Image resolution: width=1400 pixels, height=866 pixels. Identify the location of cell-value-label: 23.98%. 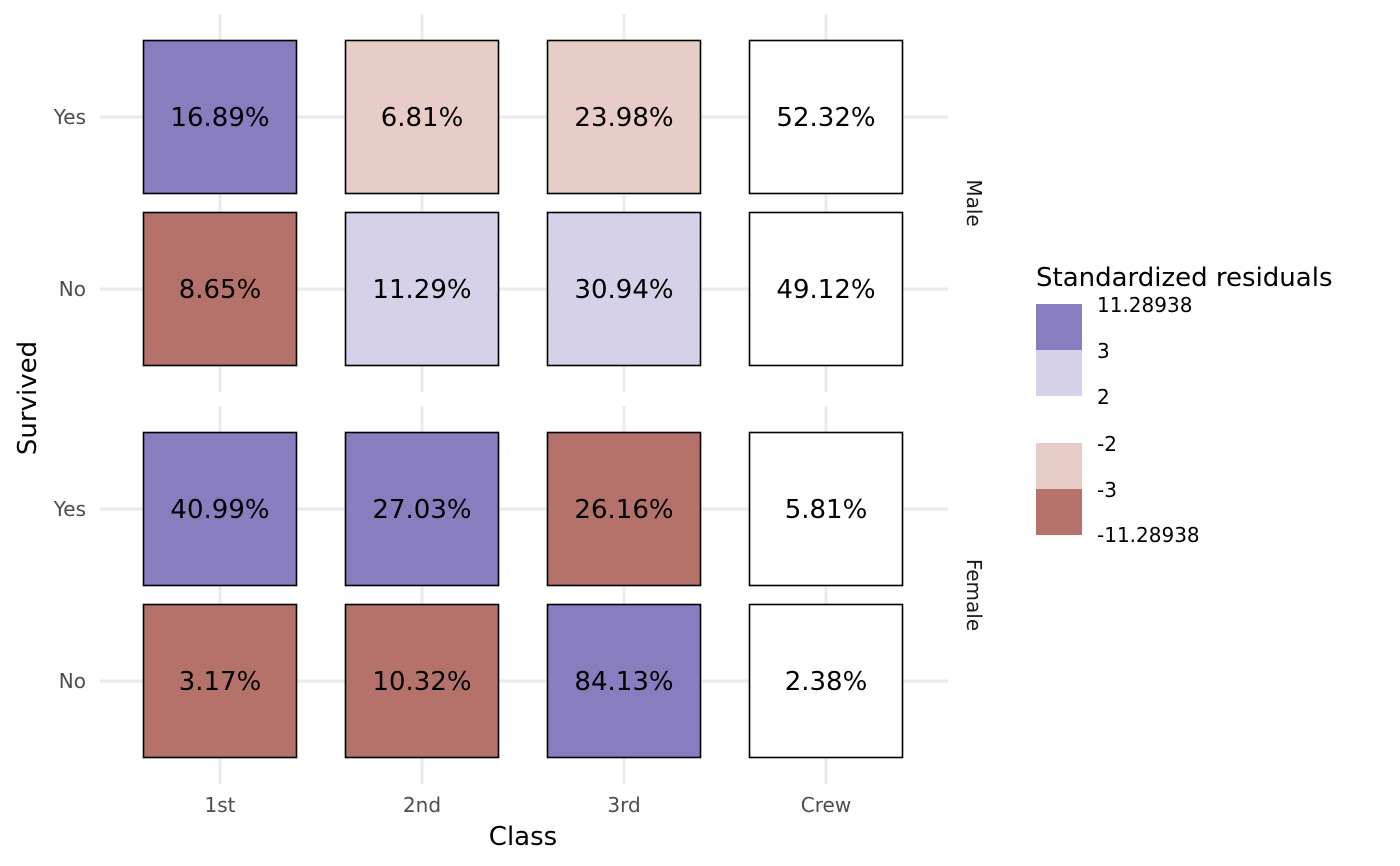
(623, 118).